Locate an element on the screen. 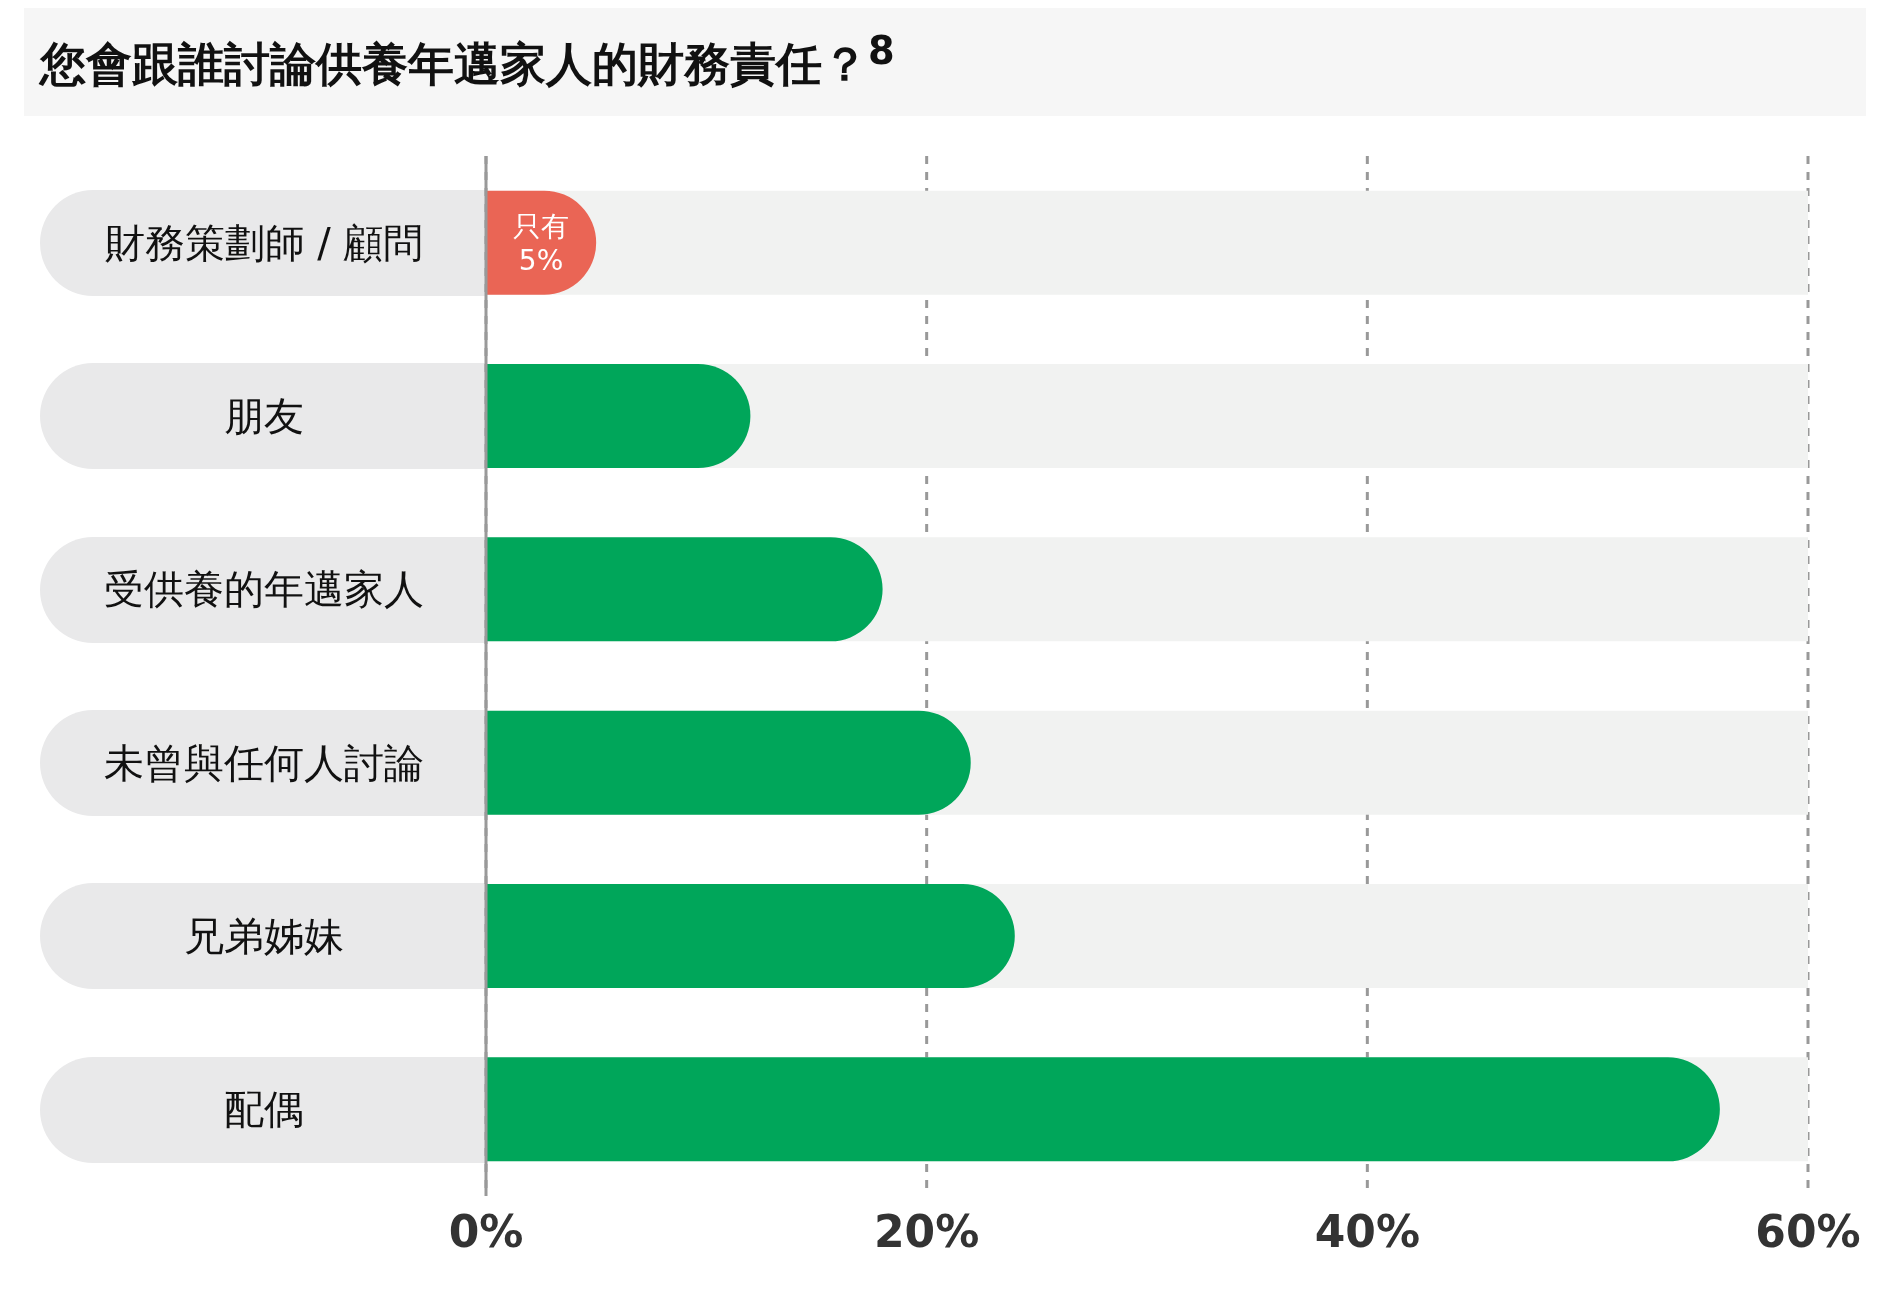 This screenshot has width=1894, height=1305. chart-title: 您會跟誰討論供養年邁家人的財務責任？$^{8}$ is located at coordinates (945, 62).